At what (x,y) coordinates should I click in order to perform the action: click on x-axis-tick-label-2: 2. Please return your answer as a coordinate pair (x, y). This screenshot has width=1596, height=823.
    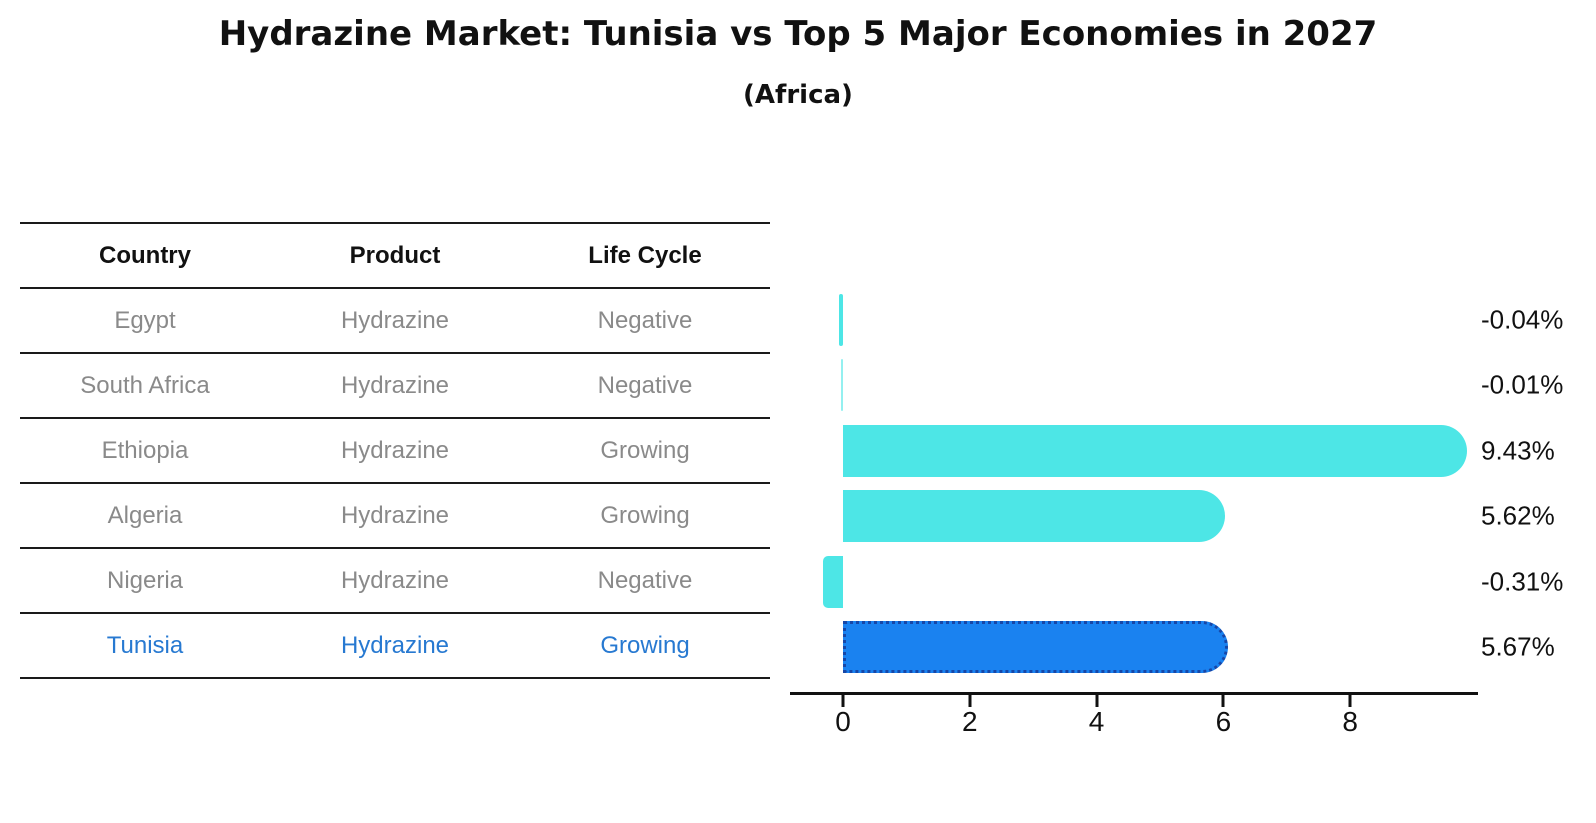
    Looking at the image, I should click on (970, 721).